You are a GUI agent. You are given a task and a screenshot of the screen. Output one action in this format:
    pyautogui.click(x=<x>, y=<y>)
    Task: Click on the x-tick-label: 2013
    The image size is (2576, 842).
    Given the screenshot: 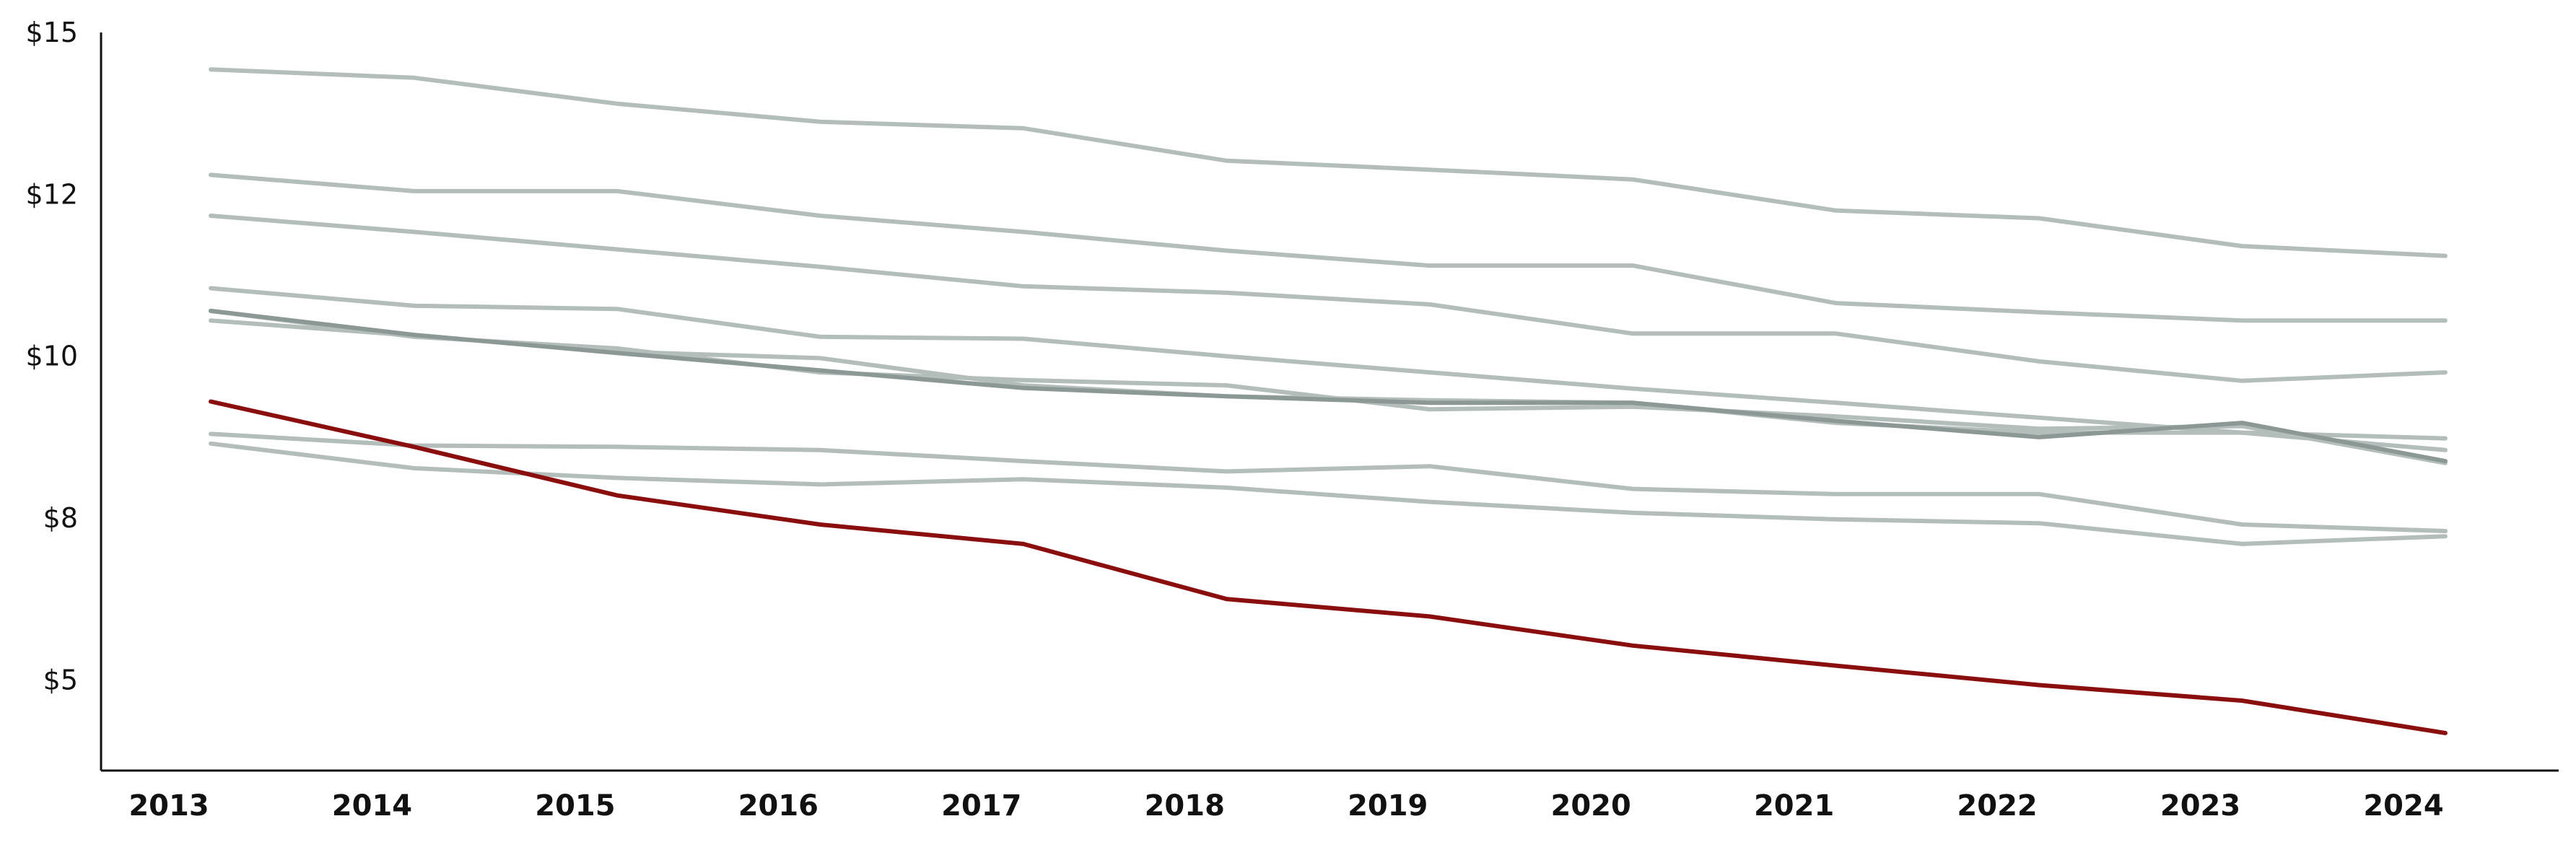 What is the action you would take?
    pyautogui.click(x=168, y=806)
    